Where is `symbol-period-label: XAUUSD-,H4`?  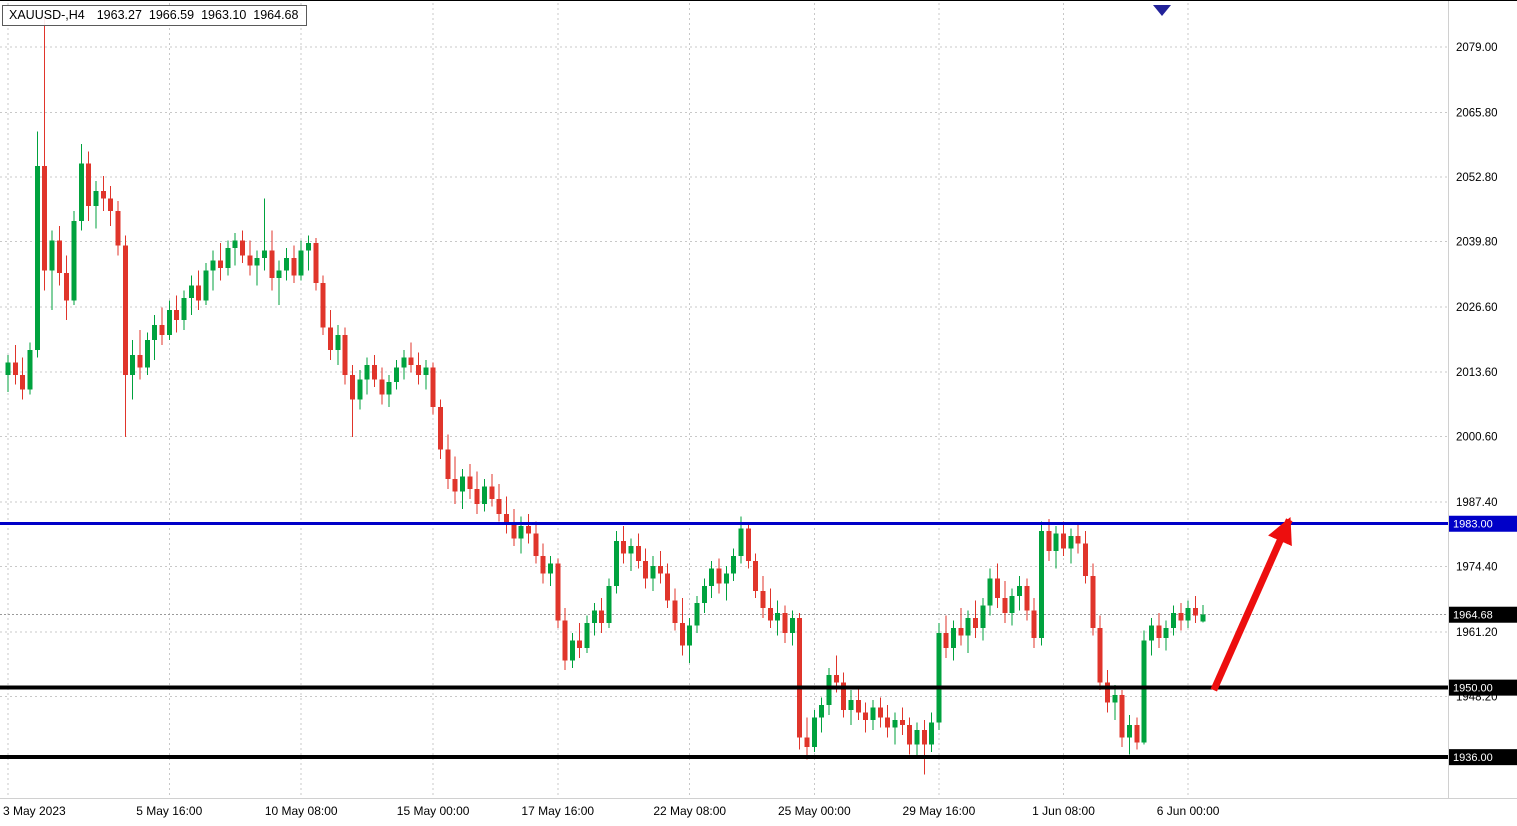
symbol-period-label: XAUUSD-,H4 is located at coordinates (47, 15).